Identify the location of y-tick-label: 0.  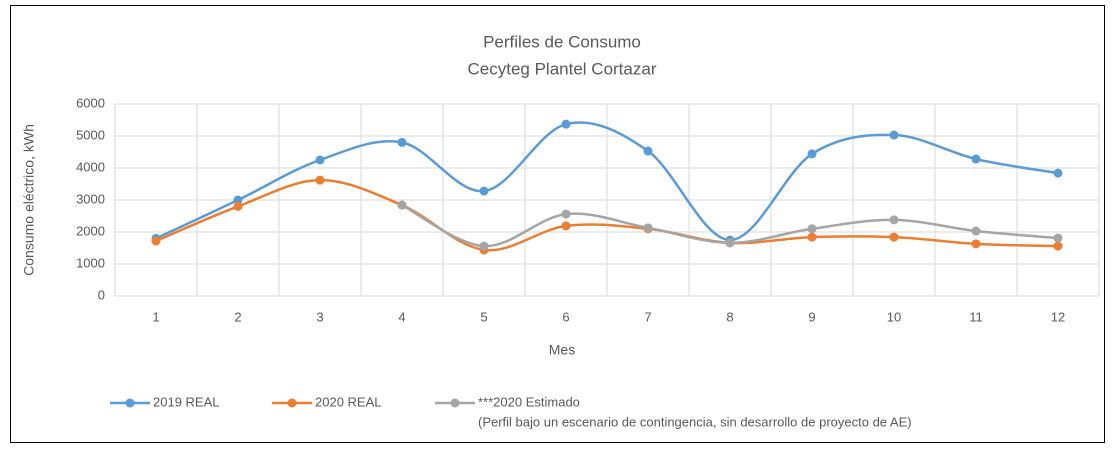
(101, 294).